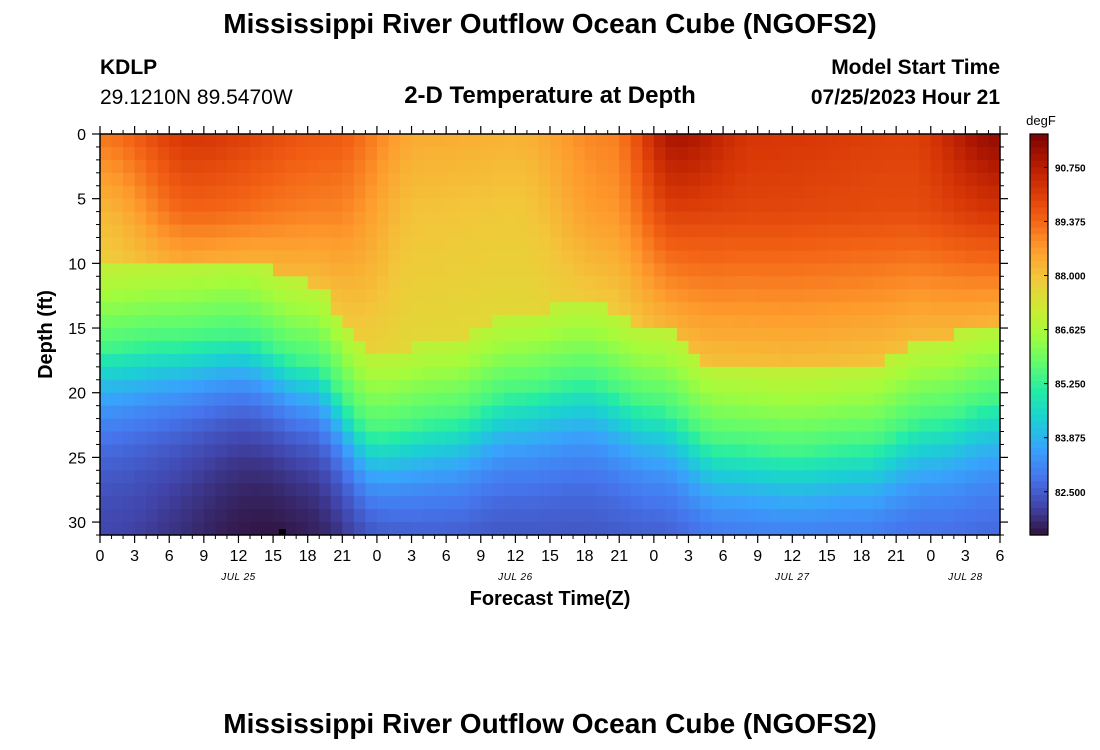 Image resolution: width=1100 pixels, height=750 pixels. Describe the element at coordinates (203, 556) in the screenshot. I see `x-tick-label: 9` at that location.